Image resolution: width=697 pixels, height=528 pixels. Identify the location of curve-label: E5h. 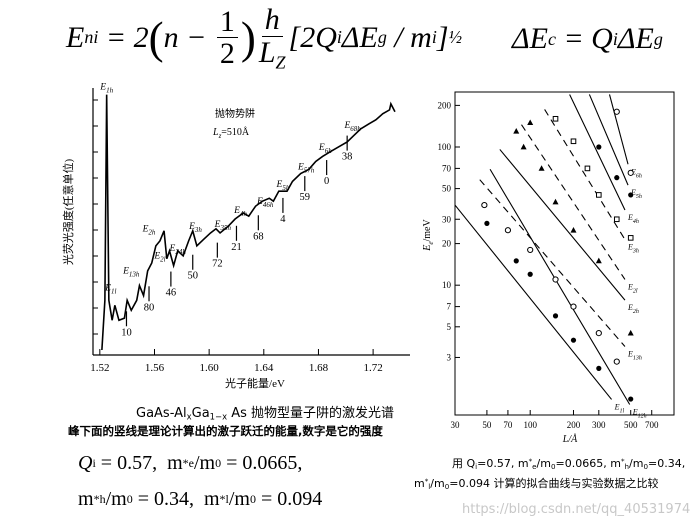
(636, 194).